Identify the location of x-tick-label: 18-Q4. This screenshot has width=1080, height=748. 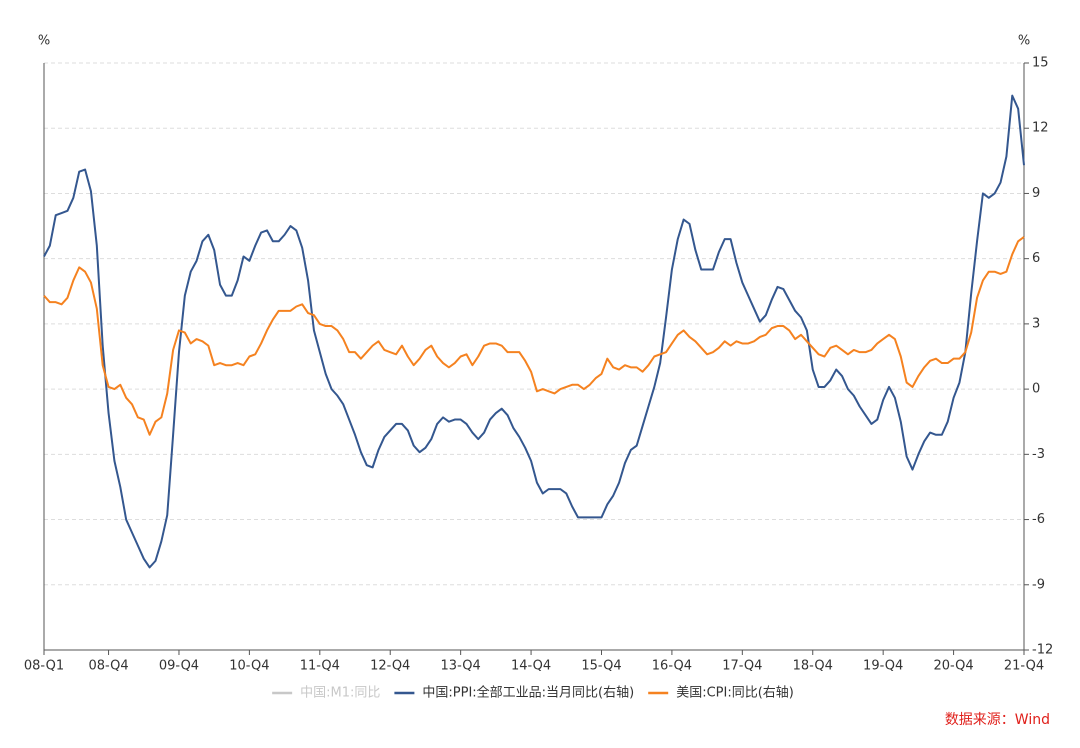
(813, 666).